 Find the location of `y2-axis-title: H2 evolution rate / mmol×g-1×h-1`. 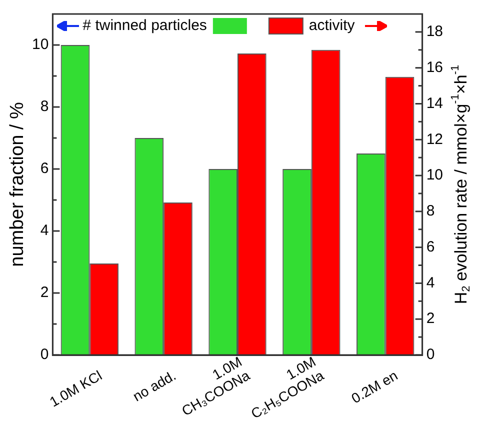

y2-axis-title: H2 evolution rate / mmol×g-1×h-1 is located at coordinates (460, 184).